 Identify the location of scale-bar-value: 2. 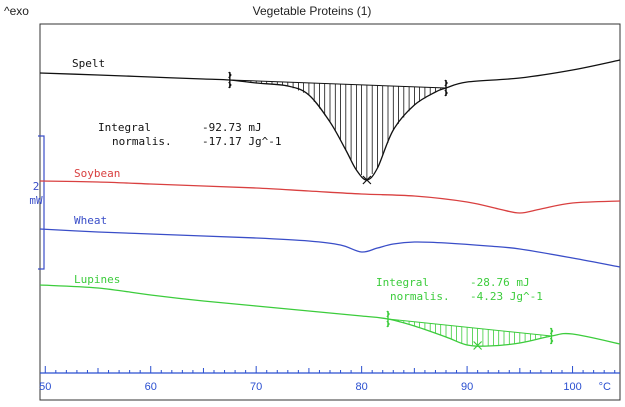
(36, 186).